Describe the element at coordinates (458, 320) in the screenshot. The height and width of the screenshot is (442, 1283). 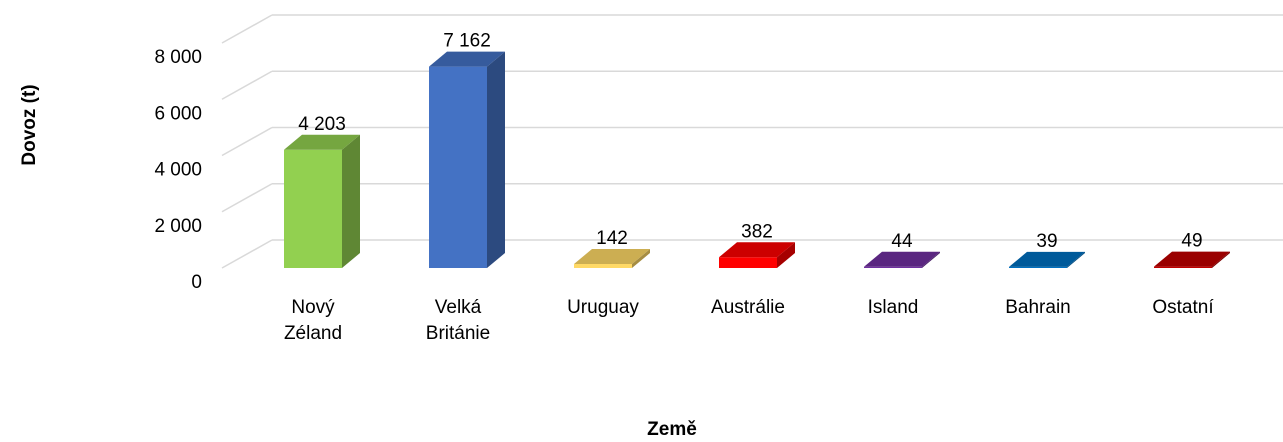
I see `x-tick-label: Velká Británie` at that location.